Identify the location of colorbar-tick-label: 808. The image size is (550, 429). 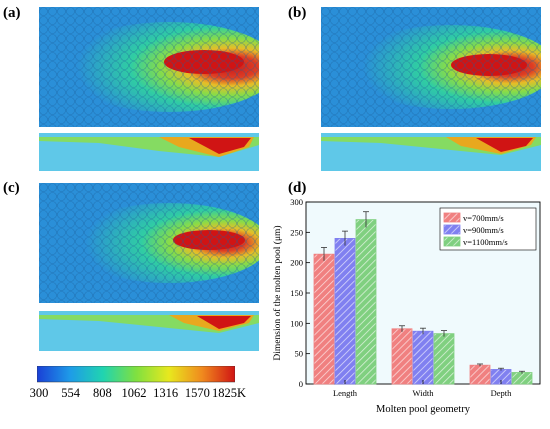
(102, 393).